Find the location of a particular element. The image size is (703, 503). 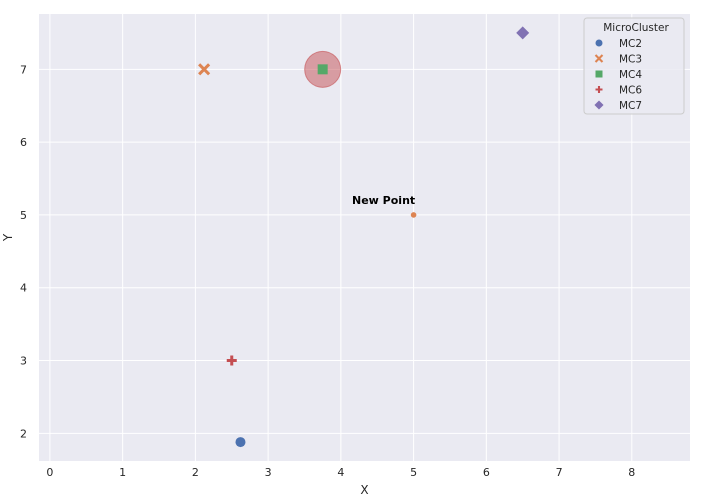

x-axis-label: X is located at coordinates (364, 490).